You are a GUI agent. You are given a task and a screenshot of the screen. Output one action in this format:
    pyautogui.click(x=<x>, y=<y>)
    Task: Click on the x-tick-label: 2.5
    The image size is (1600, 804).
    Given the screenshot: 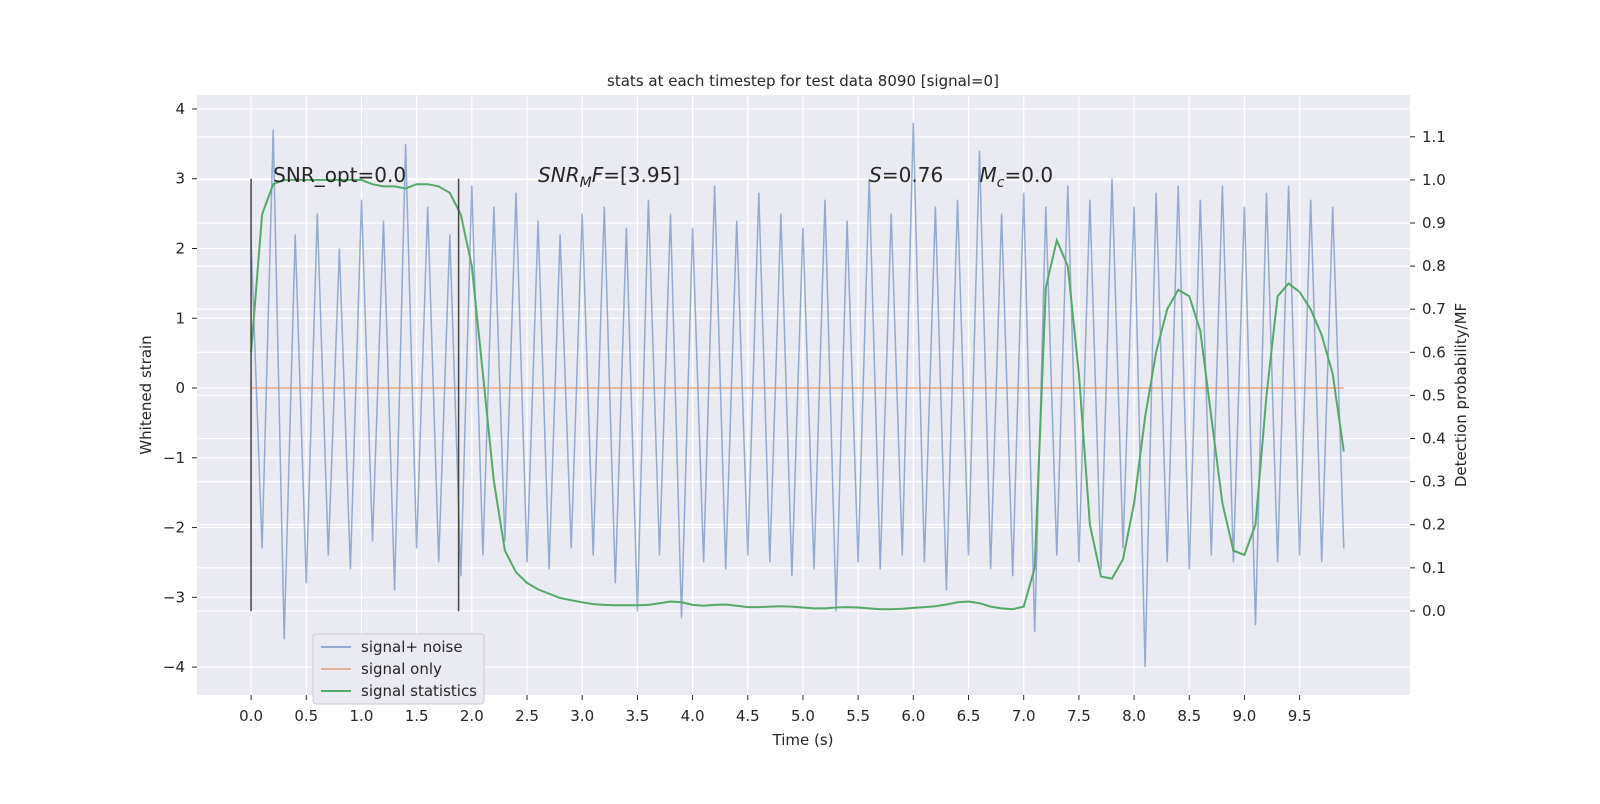 What is the action you would take?
    pyautogui.click(x=527, y=716)
    